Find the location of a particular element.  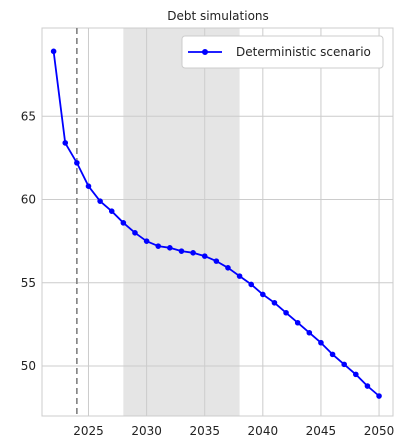

legend: Deterministic scenario is located at coordinates (282, 52).